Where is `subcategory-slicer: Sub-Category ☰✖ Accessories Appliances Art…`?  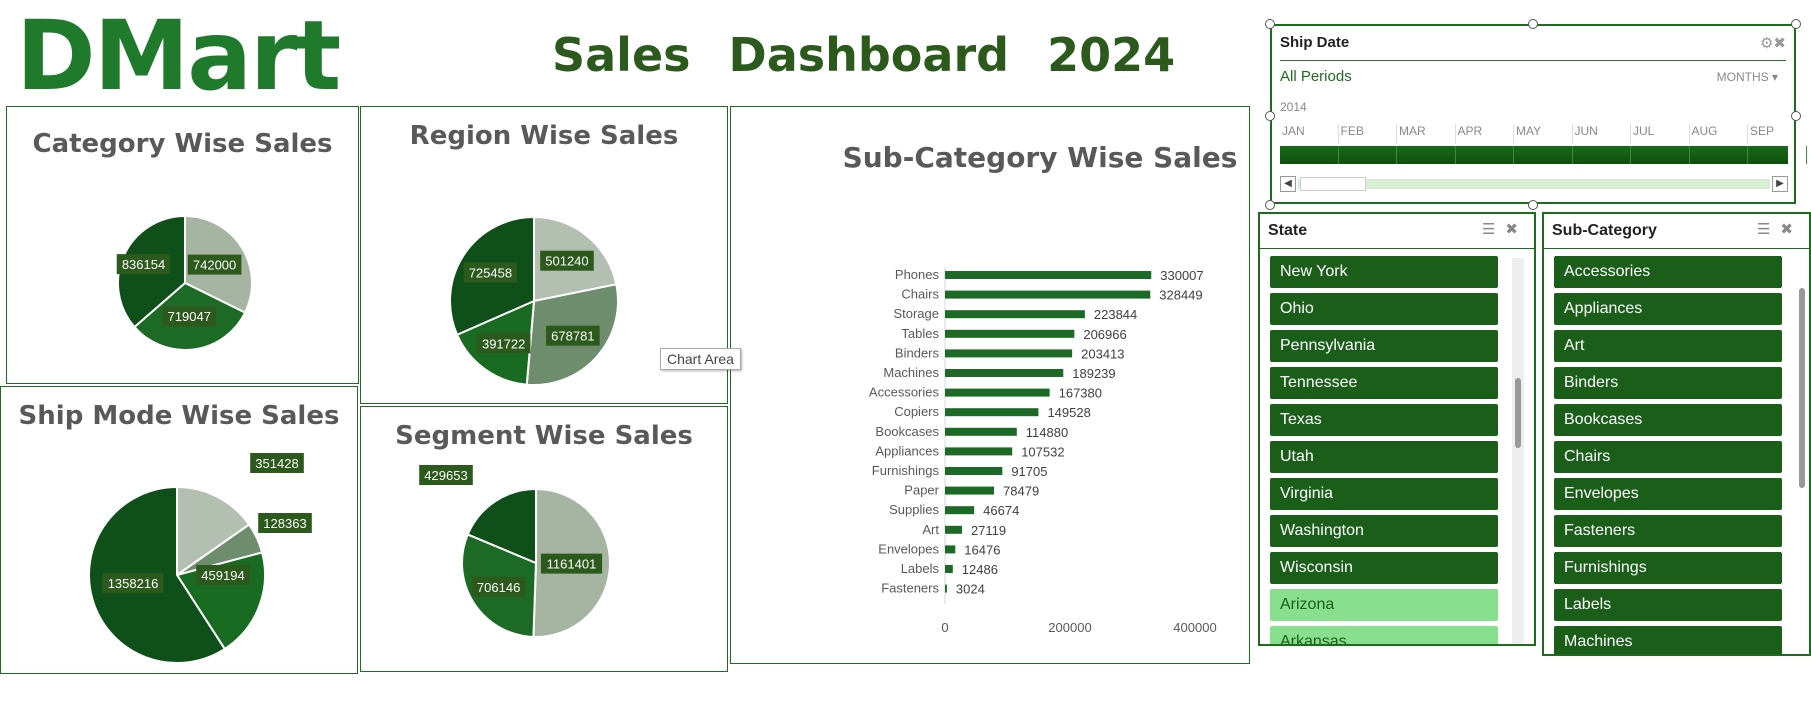
subcategory-slicer: Sub-Category ☰✖ Accessories Appliances Art… is located at coordinates (1676, 434).